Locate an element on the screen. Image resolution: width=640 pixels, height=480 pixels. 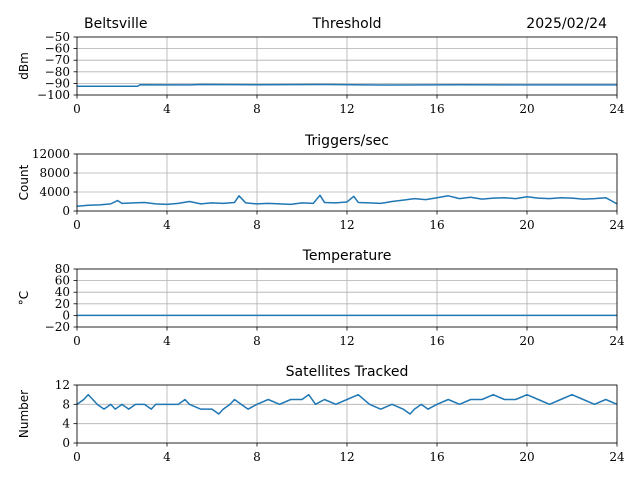
triggers-sec-ytick-label: 4000 is located at coordinates (54, 192).